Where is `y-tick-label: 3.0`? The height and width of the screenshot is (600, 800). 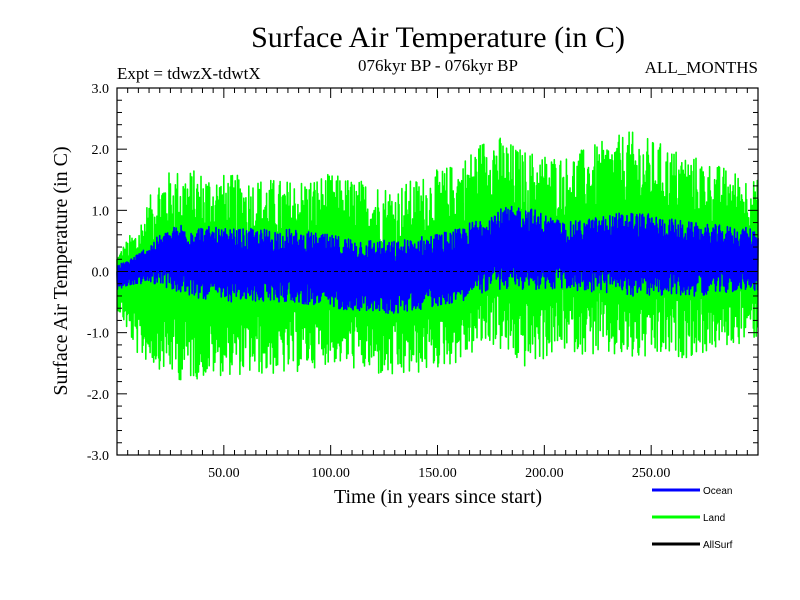
y-tick-label: 3.0 is located at coordinates (101, 89).